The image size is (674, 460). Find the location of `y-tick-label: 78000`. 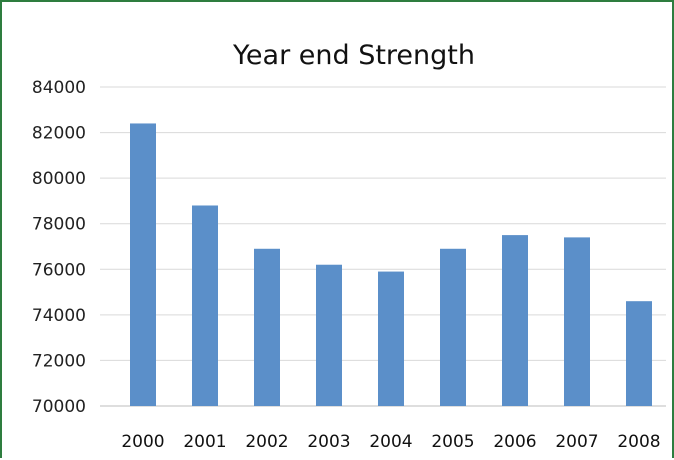

y-tick-label: 78000 is located at coordinates (59, 225).